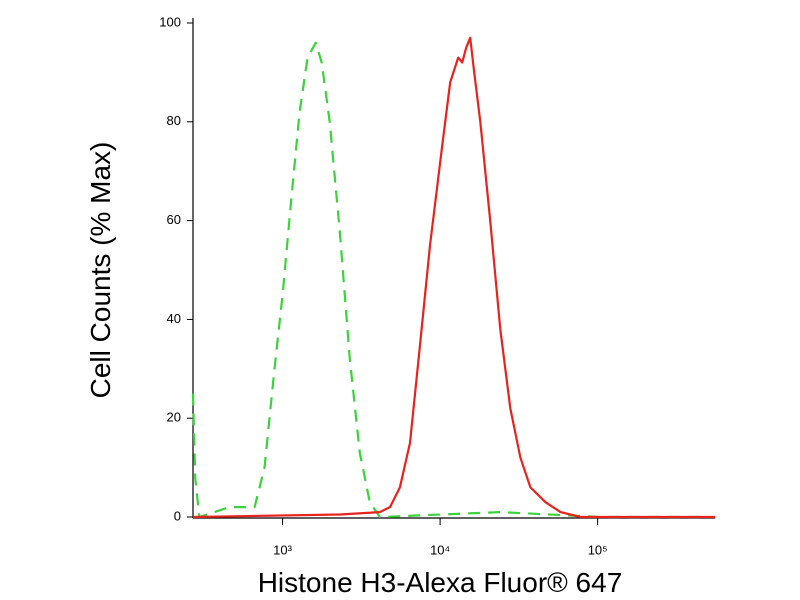 Image resolution: width=800 pixels, height=600 pixels. I want to click on y-tick-label: 40, so click(174, 318).